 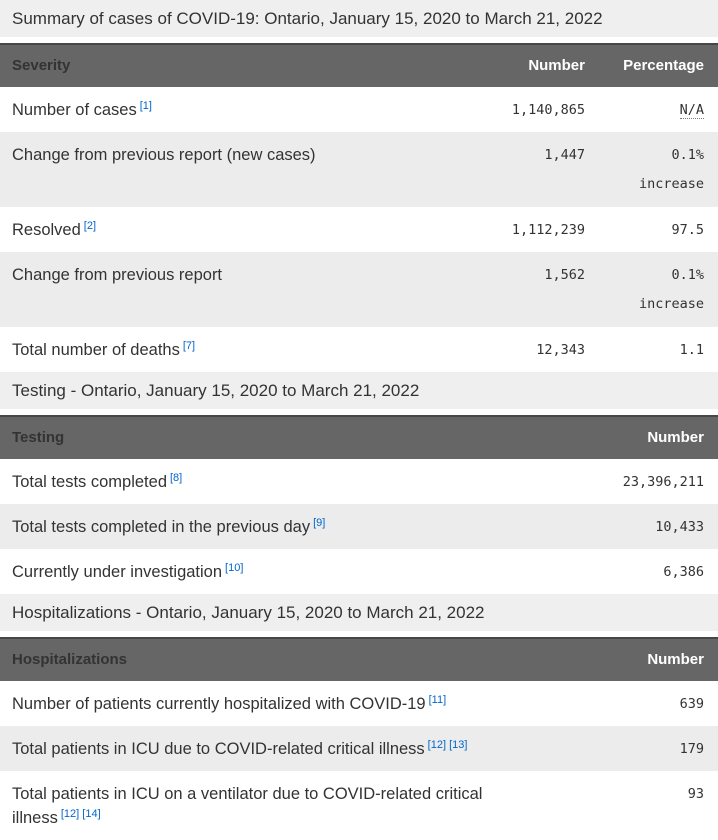 I want to click on hospitalizations-table-header: Hospitalizations Number, so click(x=359, y=659).